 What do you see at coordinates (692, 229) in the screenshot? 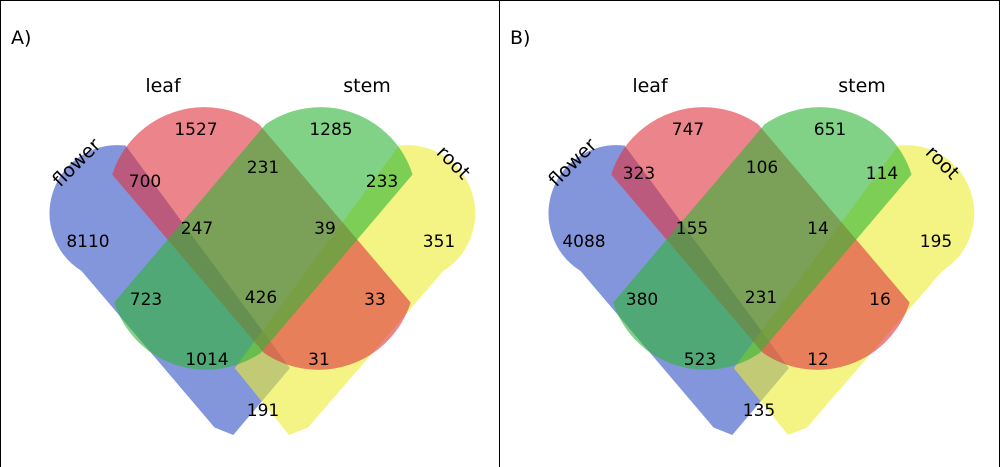
I see `count-flower-leaf-stem: 155` at bounding box center [692, 229].